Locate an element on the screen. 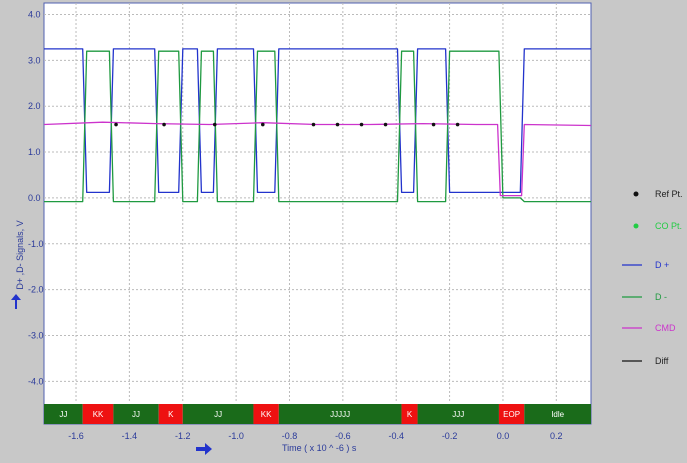  x-axis-arrow-icon is located at coordinates (204, 449).